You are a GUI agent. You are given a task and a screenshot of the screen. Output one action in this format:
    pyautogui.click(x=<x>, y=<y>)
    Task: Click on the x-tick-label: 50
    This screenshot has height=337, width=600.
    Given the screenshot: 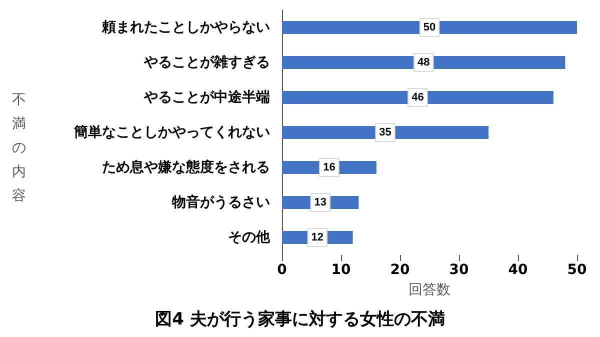 What is the action you would take?
    pyautogui.click(x=577, y=270)
    